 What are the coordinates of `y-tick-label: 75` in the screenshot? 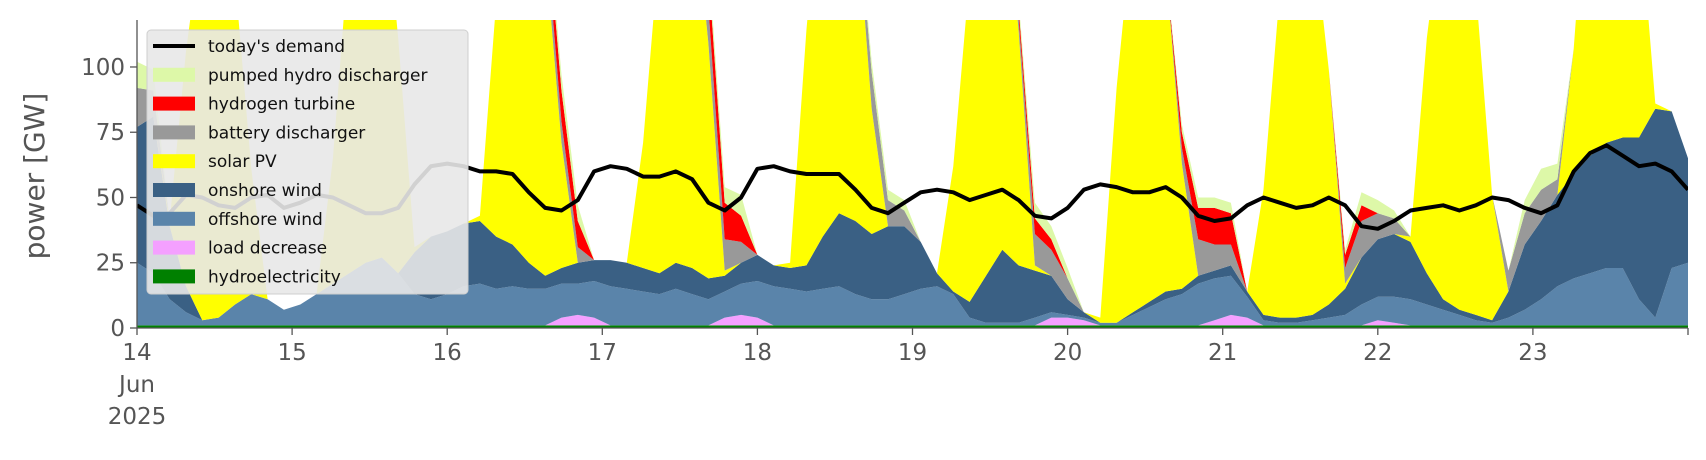 It's located at (110, 133).